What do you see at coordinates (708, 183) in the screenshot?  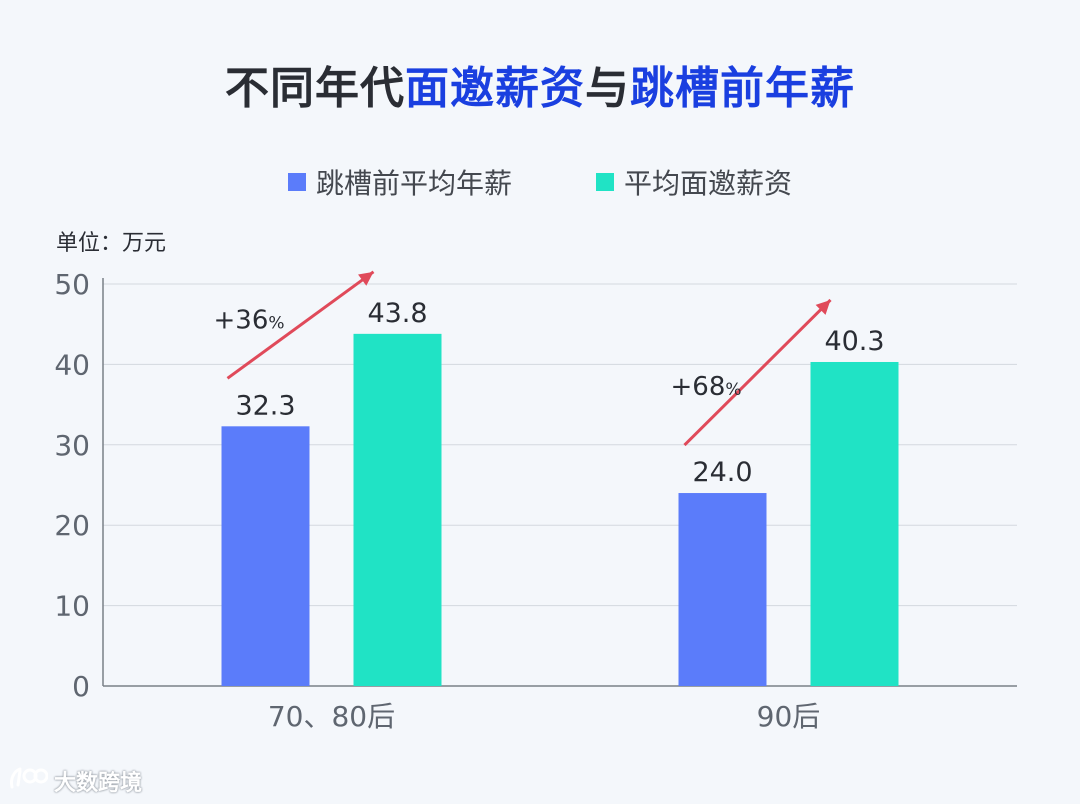 I see `legend-label-offer-salary: 平均面邀薪资` at bounding box center [708, 183].